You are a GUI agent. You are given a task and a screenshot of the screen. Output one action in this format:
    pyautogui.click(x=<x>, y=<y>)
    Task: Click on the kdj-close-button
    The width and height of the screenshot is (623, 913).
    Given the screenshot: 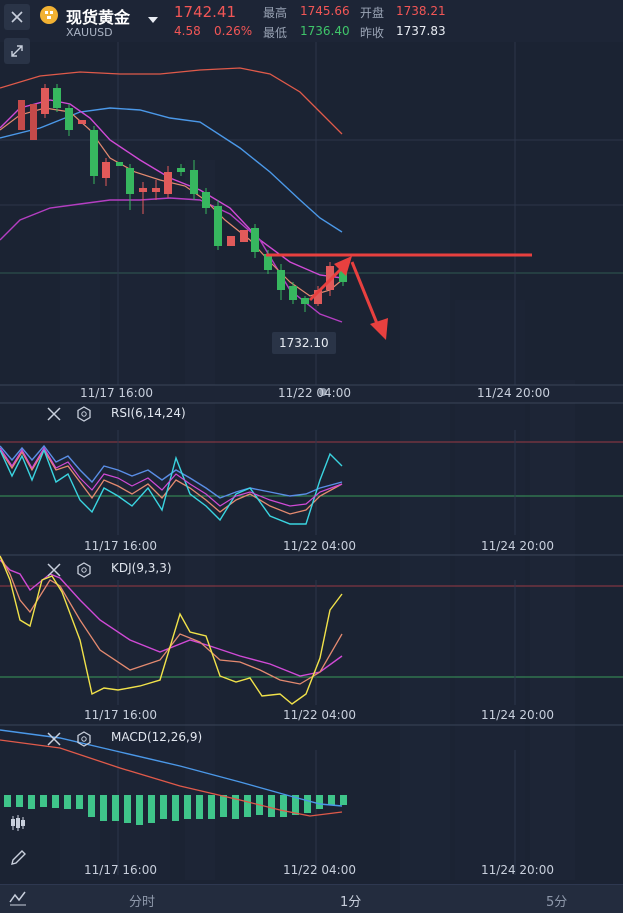 What is the action you would take?
    pyautogui.click(x=54, y=572)
    